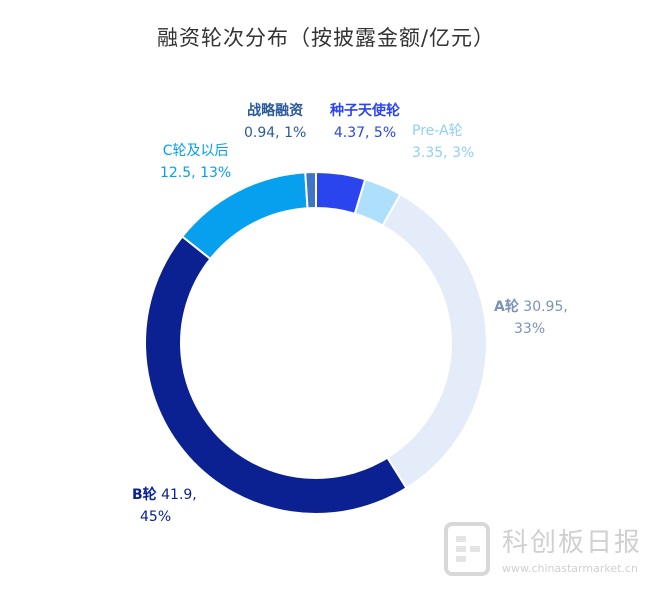  I want to click on label-b-line2: 45%, so click(156, 517).